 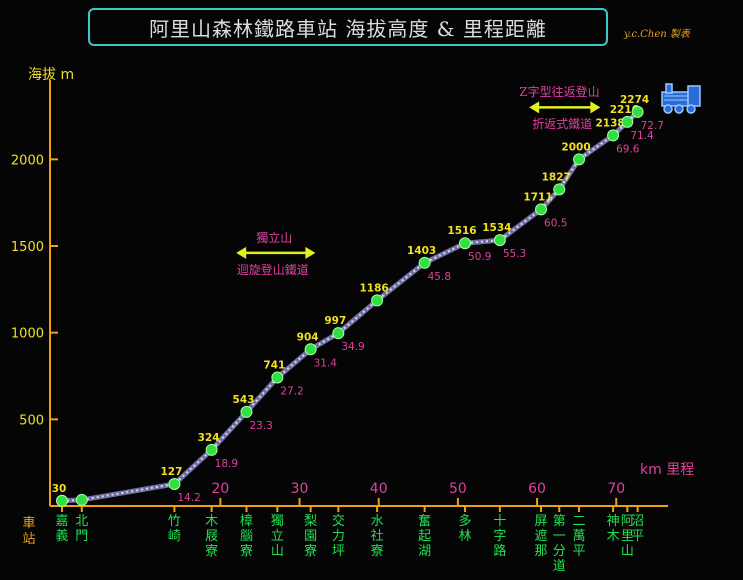 What do you see at coordinates (27, 334) in the screenshot?
I see `y-tick-label: 1000` at bounding box center [27, 334].